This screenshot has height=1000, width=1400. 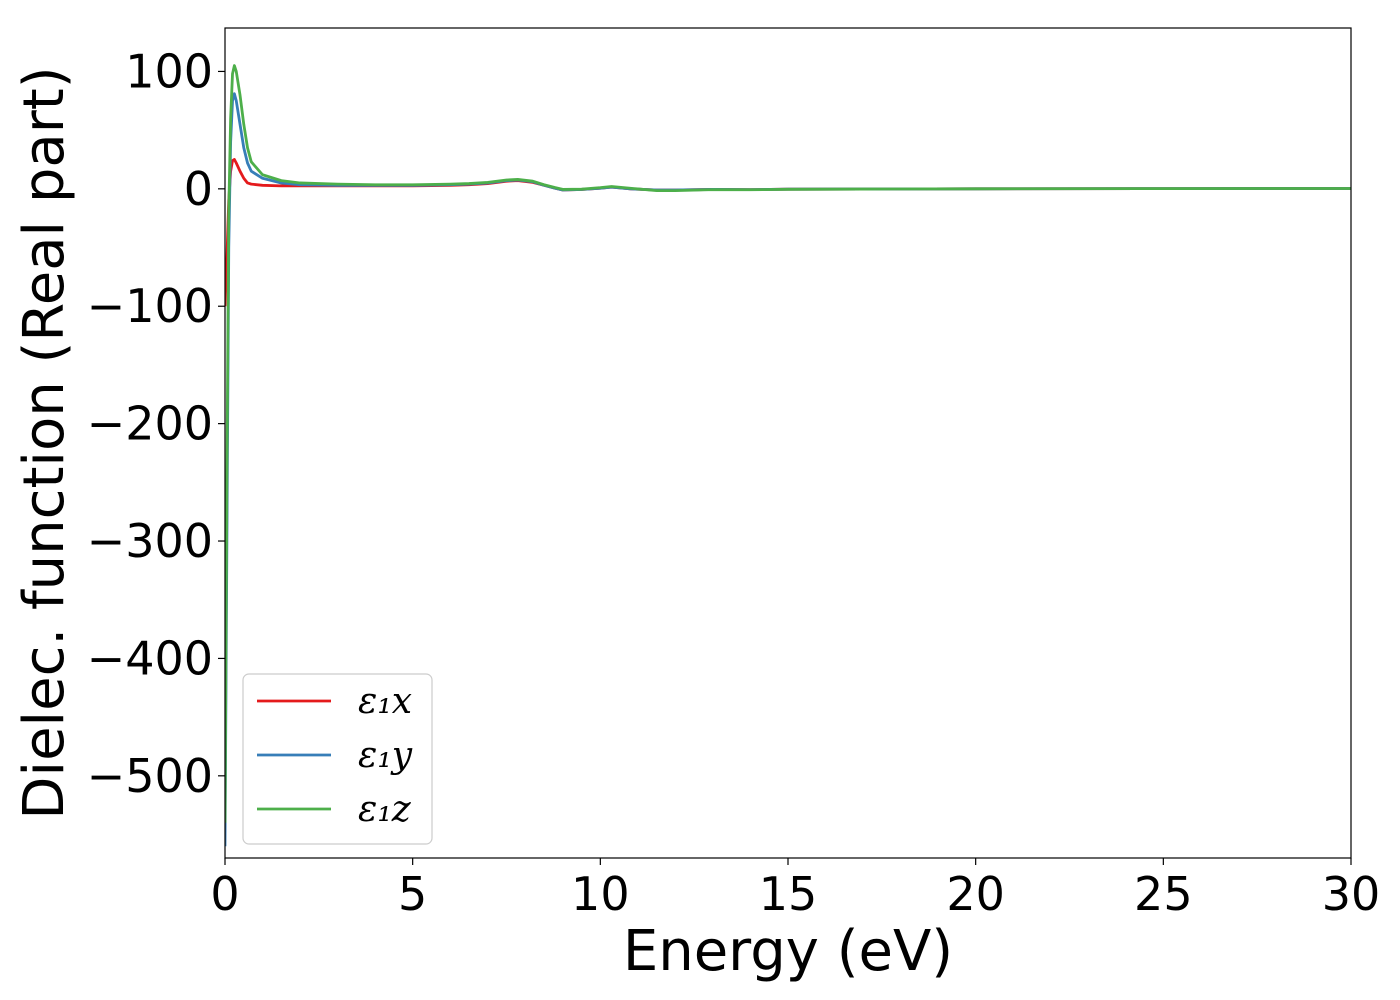 I want to click on y-axis: 100 0 −100 −200 −300 −400 −500, so click(x=156, y=423).